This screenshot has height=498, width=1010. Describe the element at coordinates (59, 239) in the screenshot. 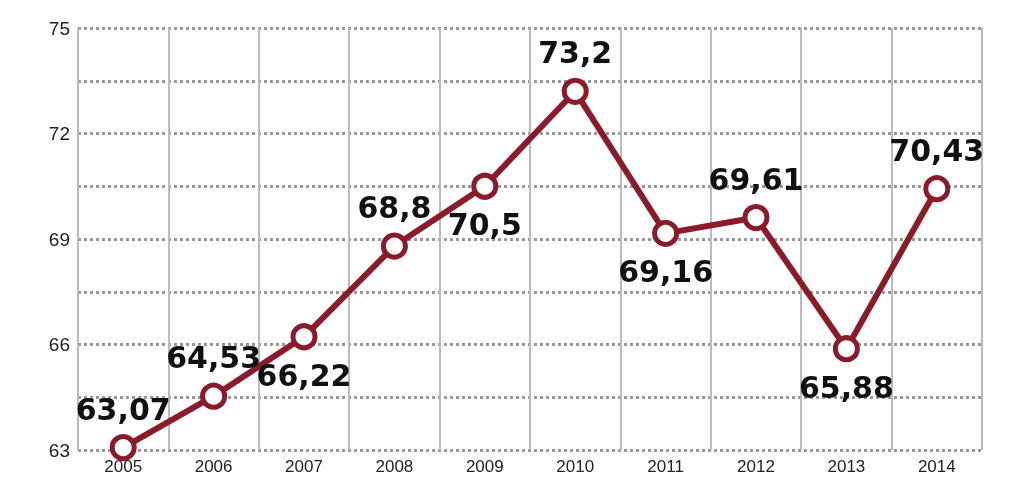

I see `y-tick-label: 69` at that location.